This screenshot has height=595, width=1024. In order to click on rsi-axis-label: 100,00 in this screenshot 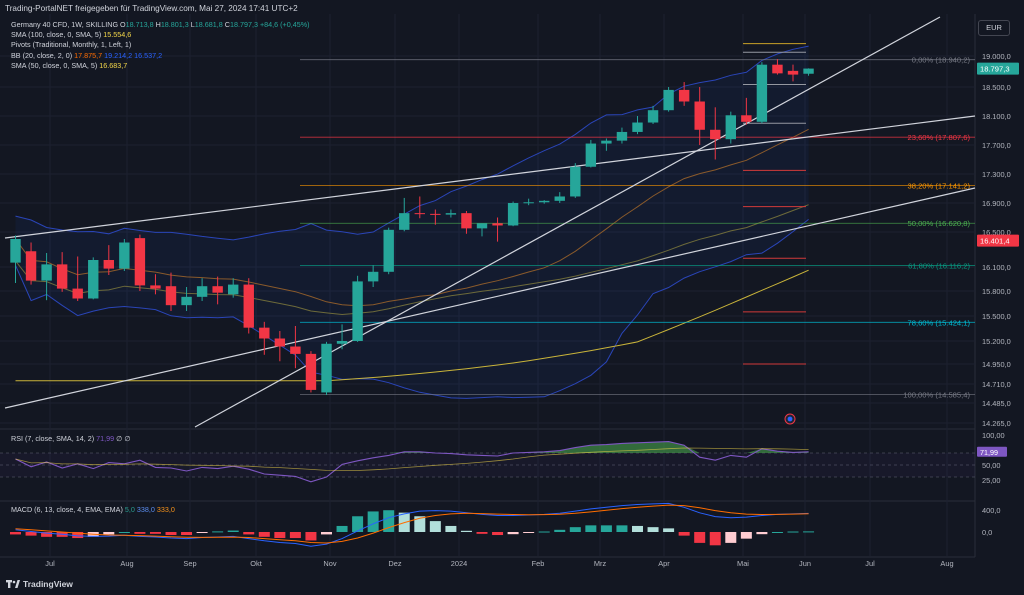, I will do `click(993, 435)`.